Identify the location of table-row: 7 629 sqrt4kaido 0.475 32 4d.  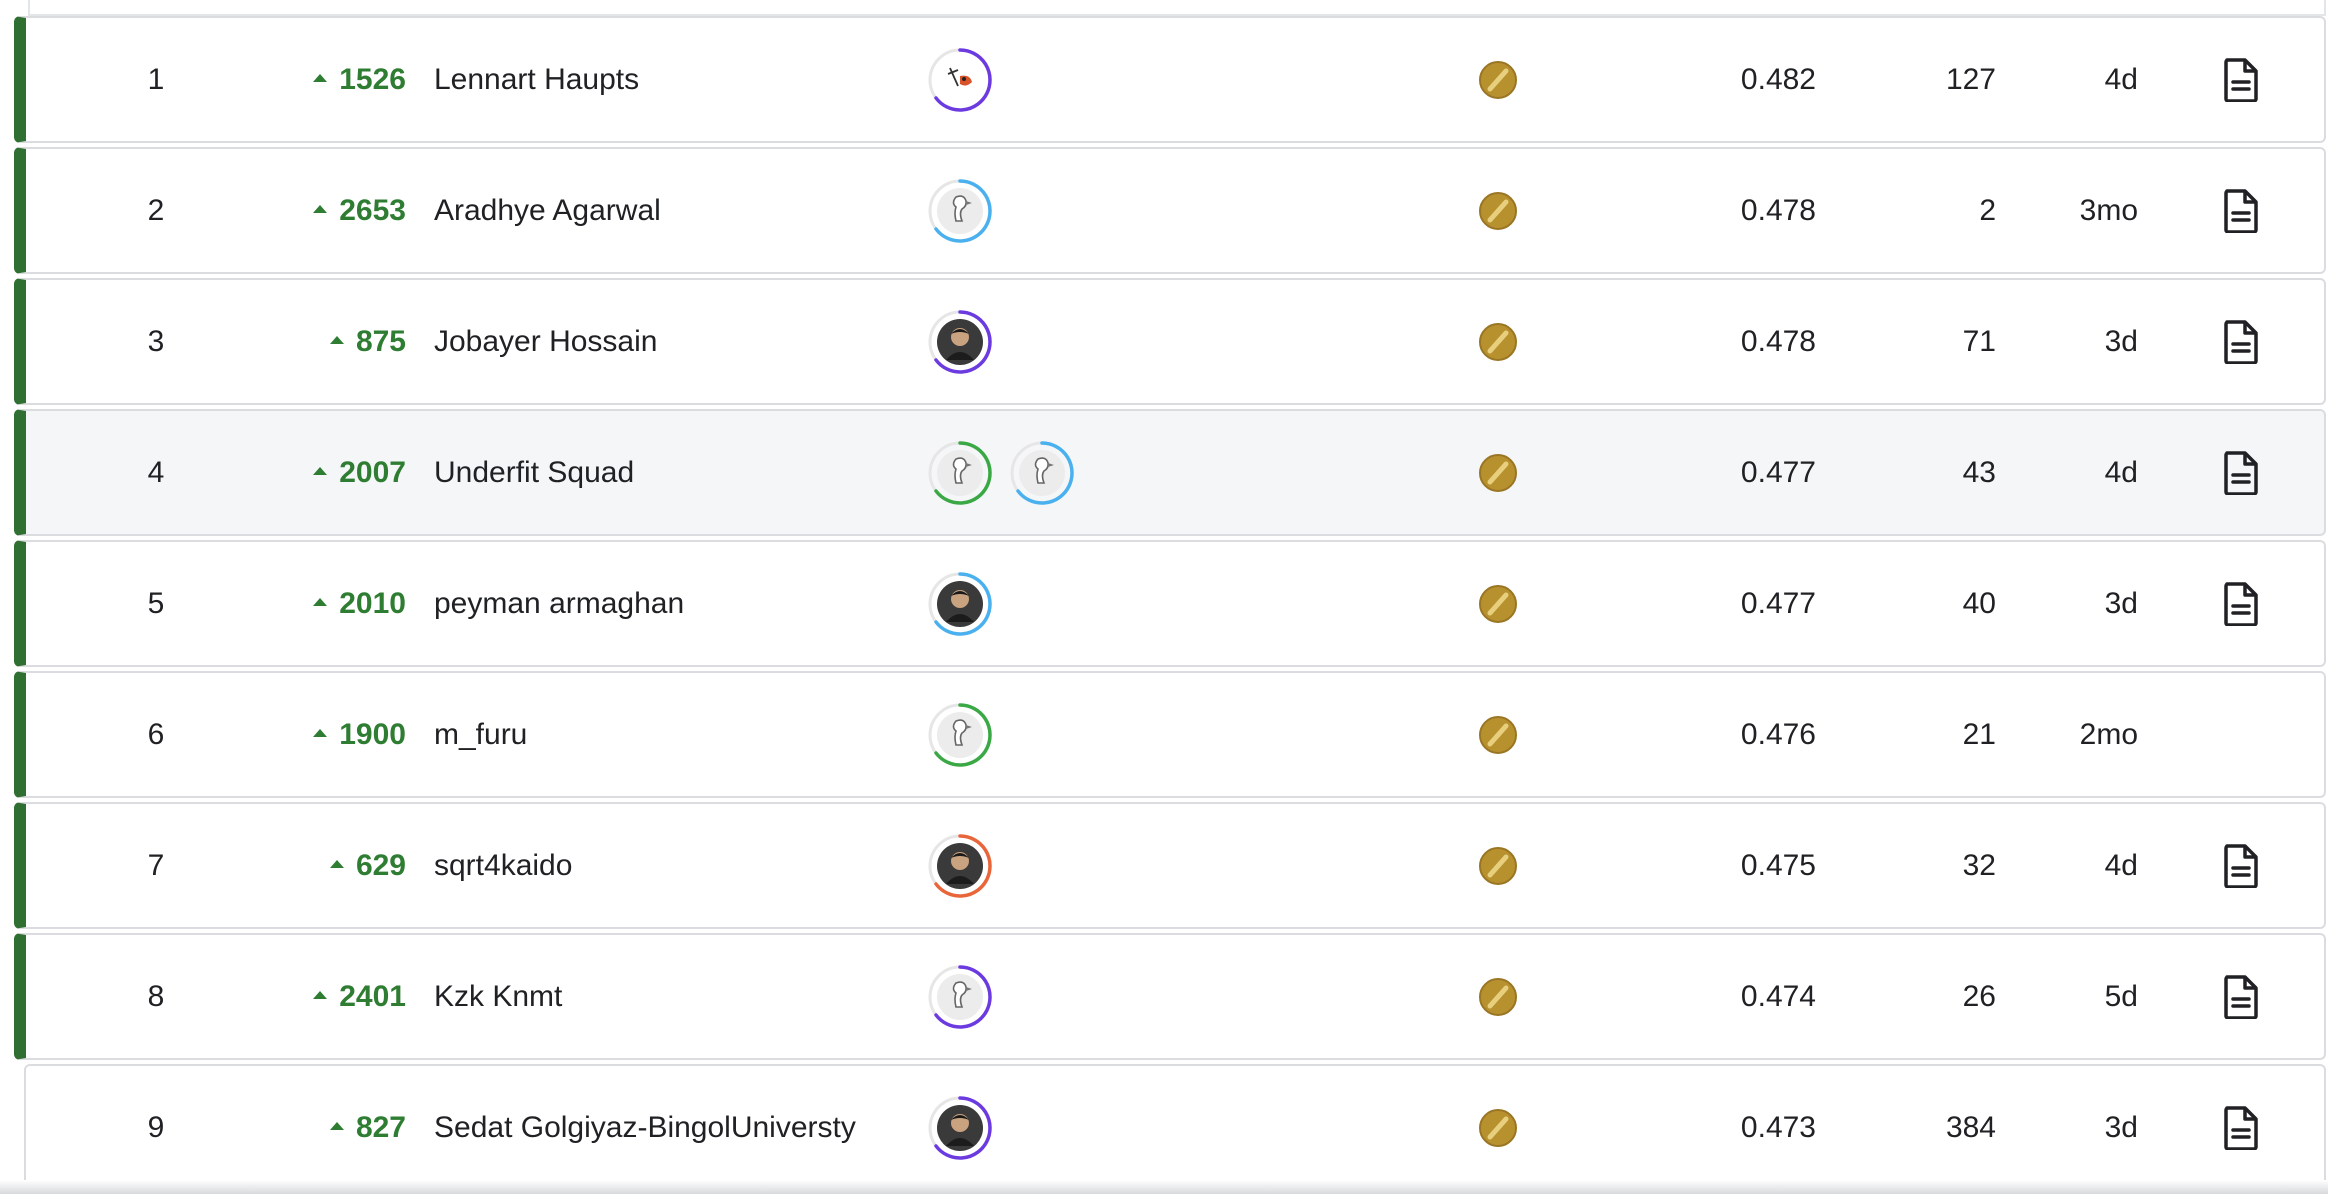
(1170, 865).